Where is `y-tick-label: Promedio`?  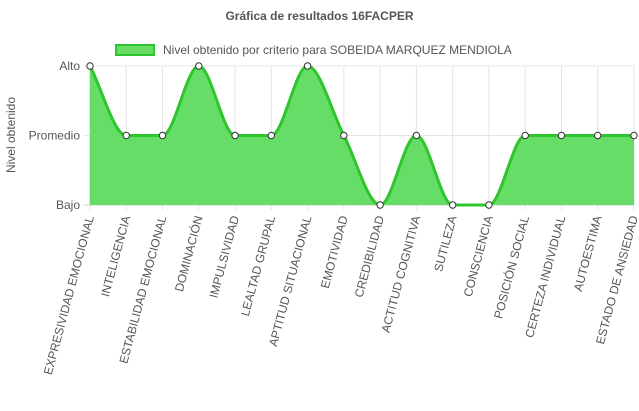
y-tick-label: Promedio is located at coordinates (55, 136).